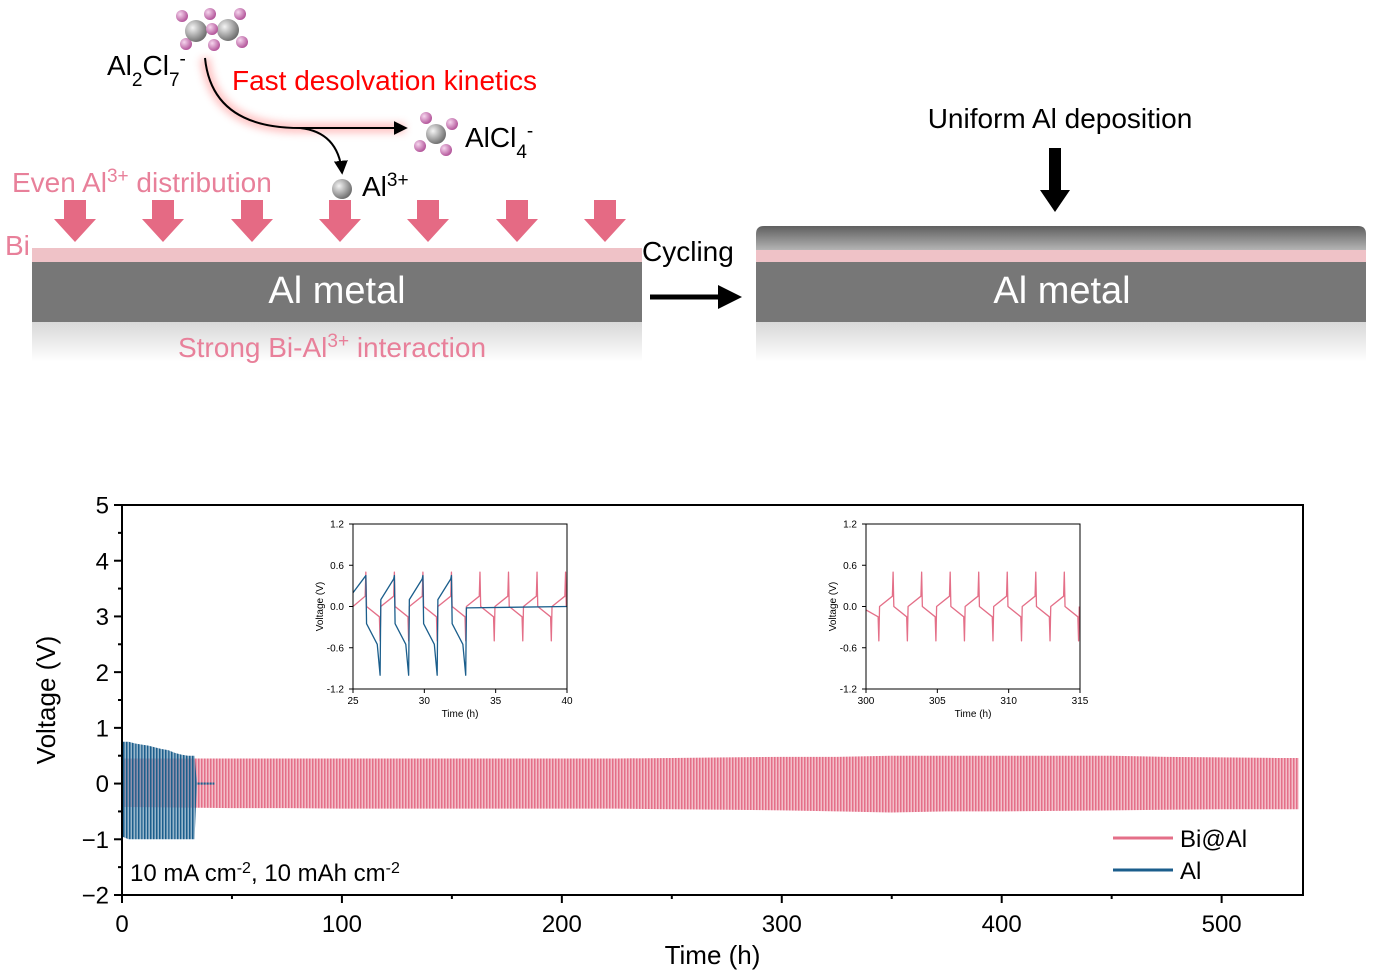  I want to click on y-tick-label: −1, so click(95, 840).